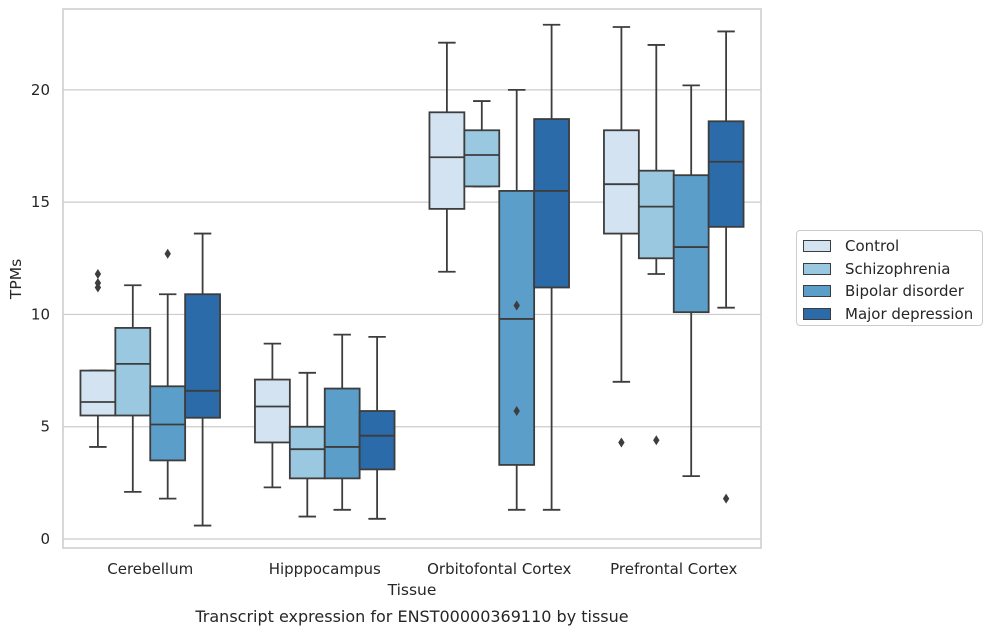  I want to click on y-tick-label: 5, so click(45, 427).